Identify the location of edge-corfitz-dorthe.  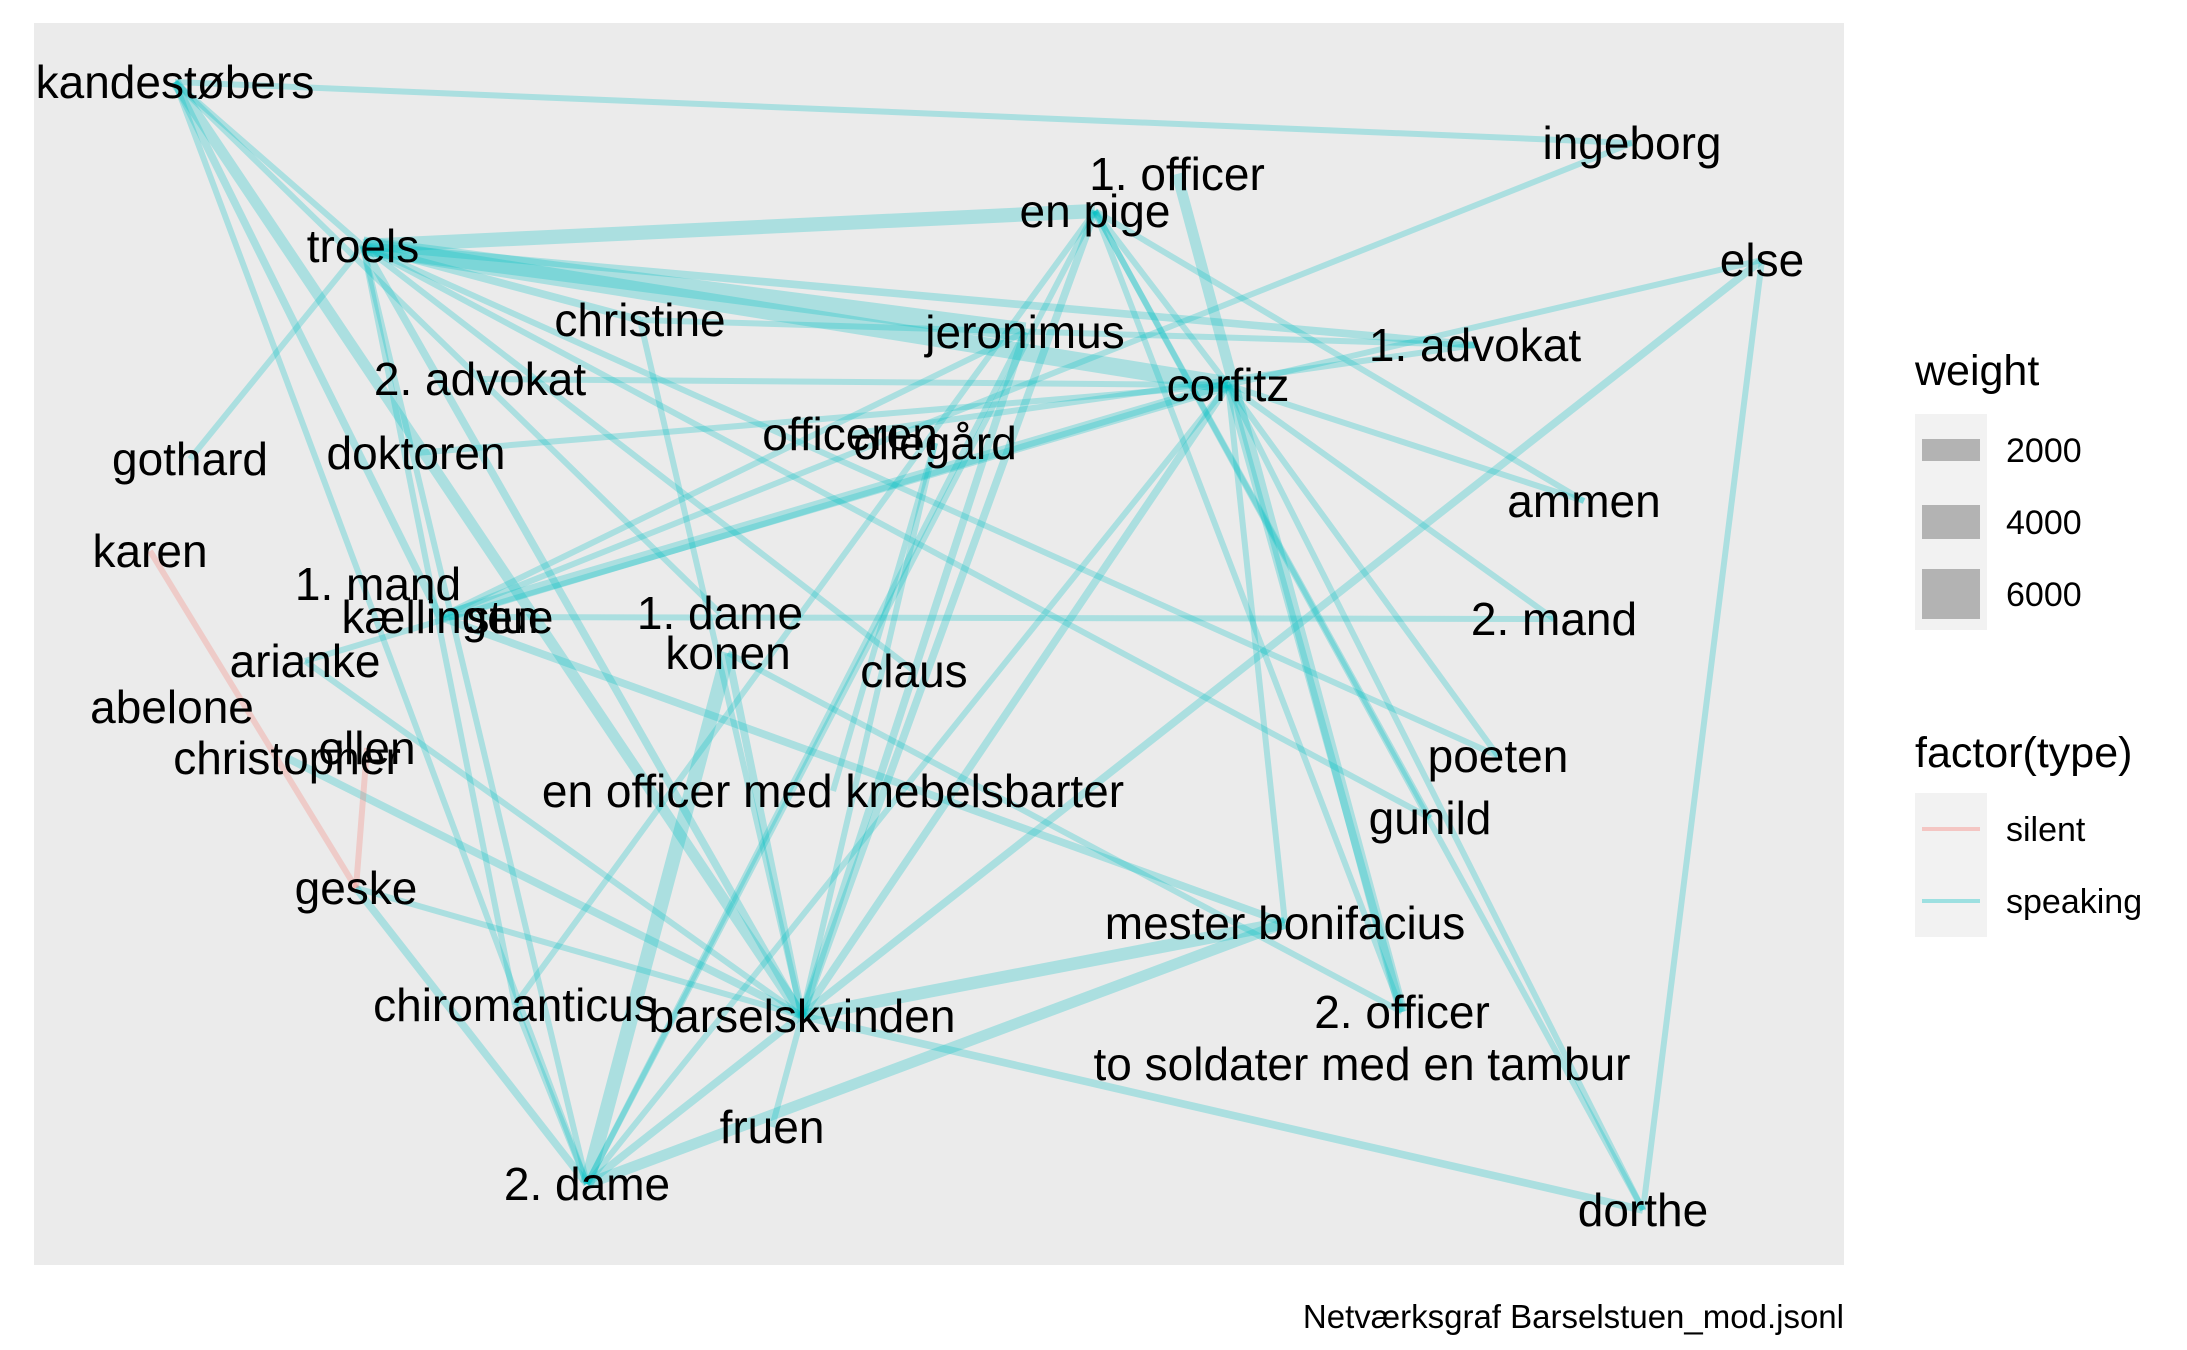
(1435, 797).